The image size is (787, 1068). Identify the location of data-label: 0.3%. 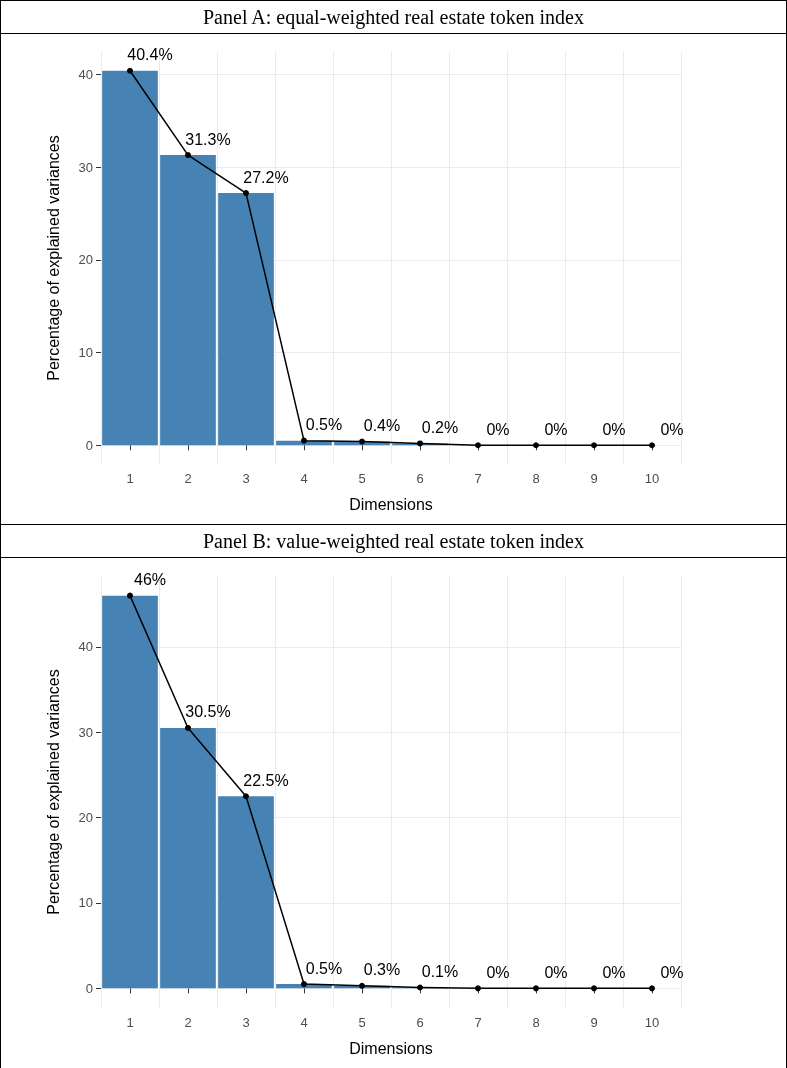
(382, 970).